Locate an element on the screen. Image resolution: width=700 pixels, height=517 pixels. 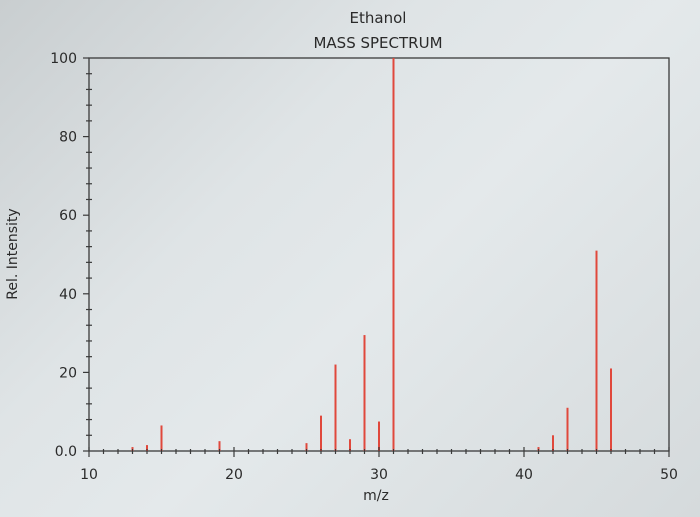
x-tick-label: 10 is located at coordinates (89, 475).